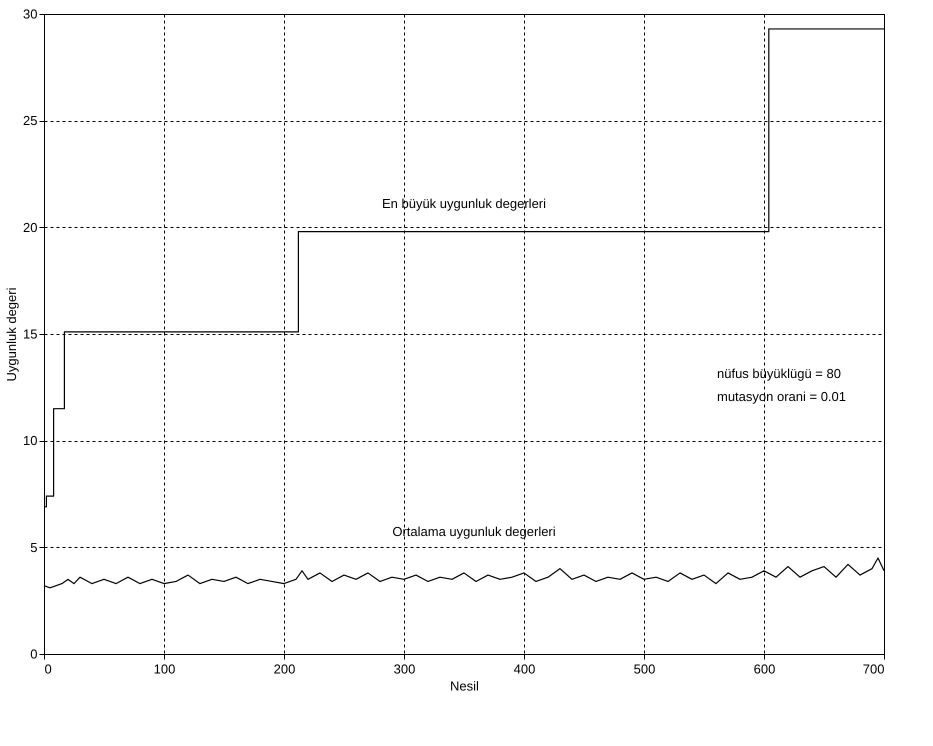 This screenshot has height=746, width=933. I want to click on x-tick-label: 400, so click(525, 669).